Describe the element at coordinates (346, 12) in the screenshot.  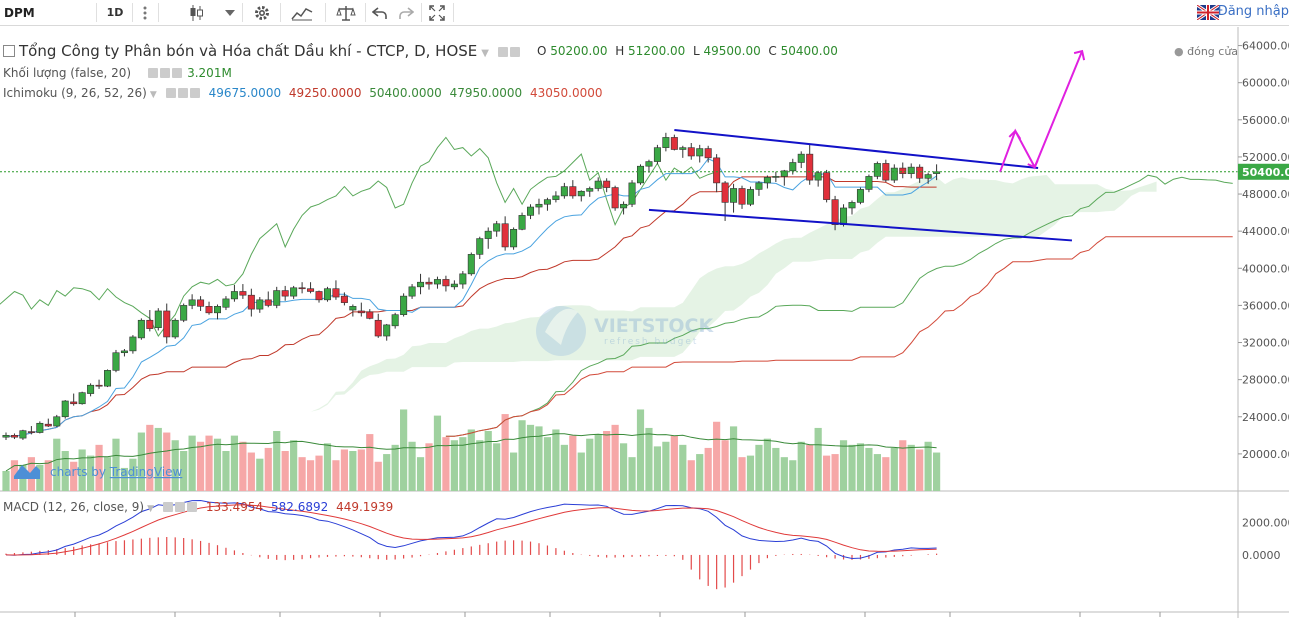
I see `compare-scale-icon` at that location.